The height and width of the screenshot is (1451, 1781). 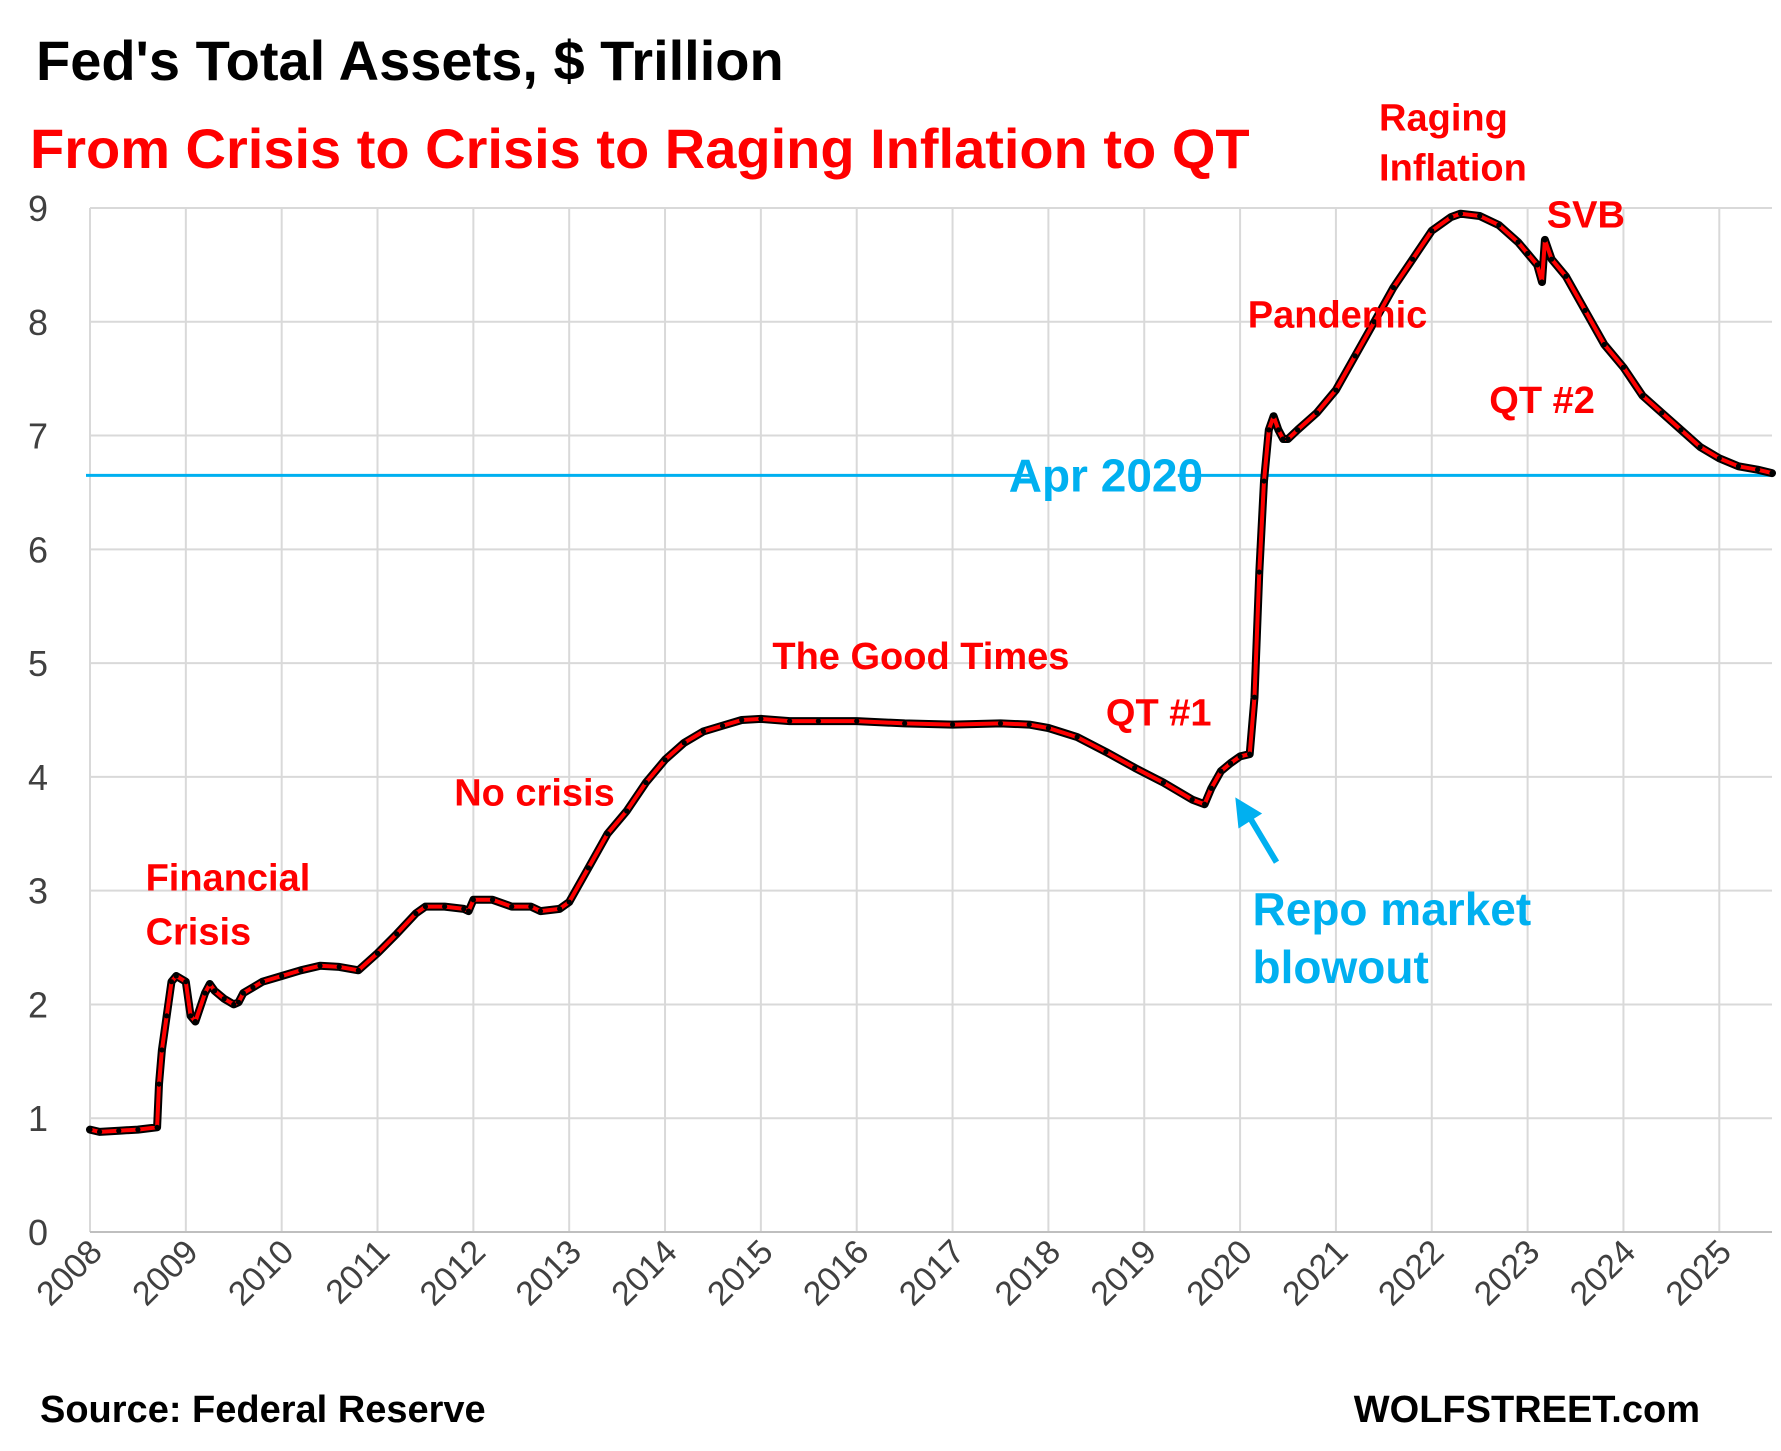 What do you see at coordinates (1699, 1273) in the screenshot?
I see `x-tick-label: 2025` at bounding box center [1699, 1273].